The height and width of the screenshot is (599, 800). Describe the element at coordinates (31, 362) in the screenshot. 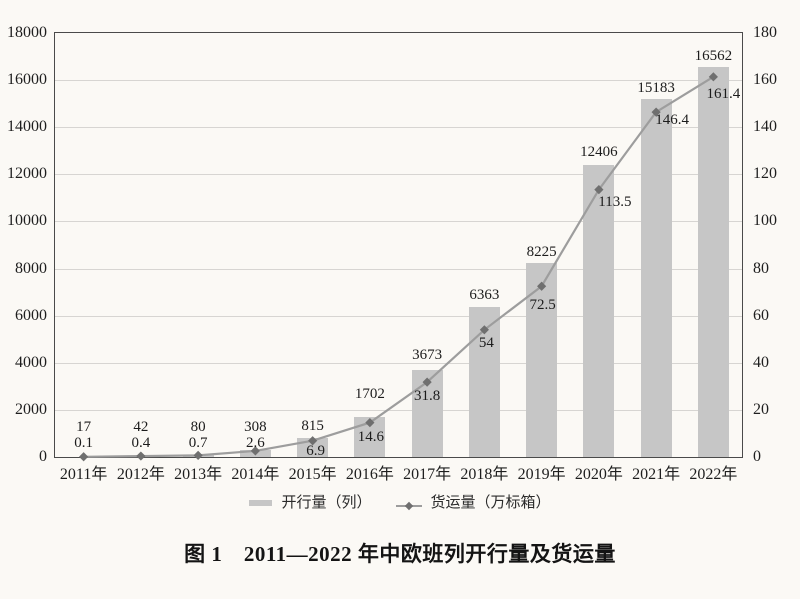

I see `left-axis-tick-label: 4000` at that location.